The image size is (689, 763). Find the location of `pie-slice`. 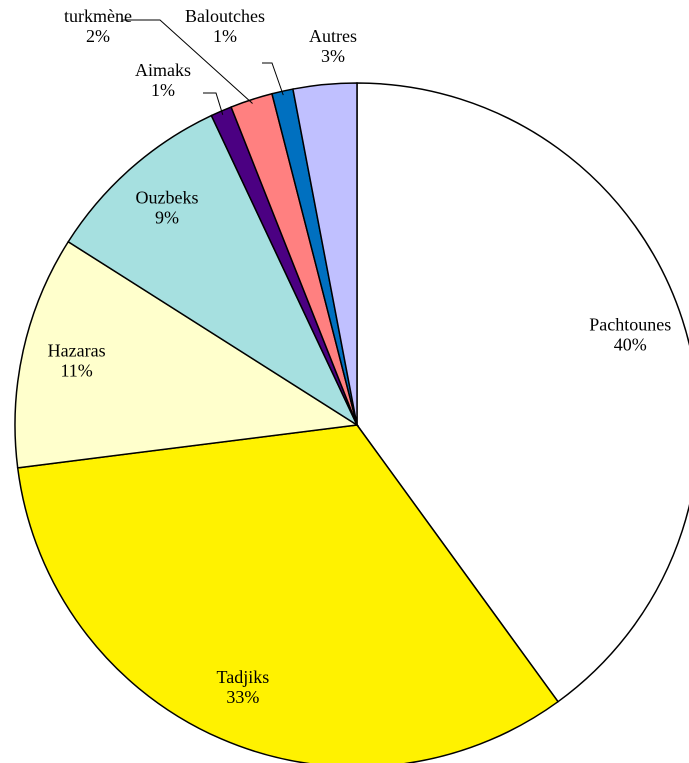

pie-slice is located at coordinates (325, 254).